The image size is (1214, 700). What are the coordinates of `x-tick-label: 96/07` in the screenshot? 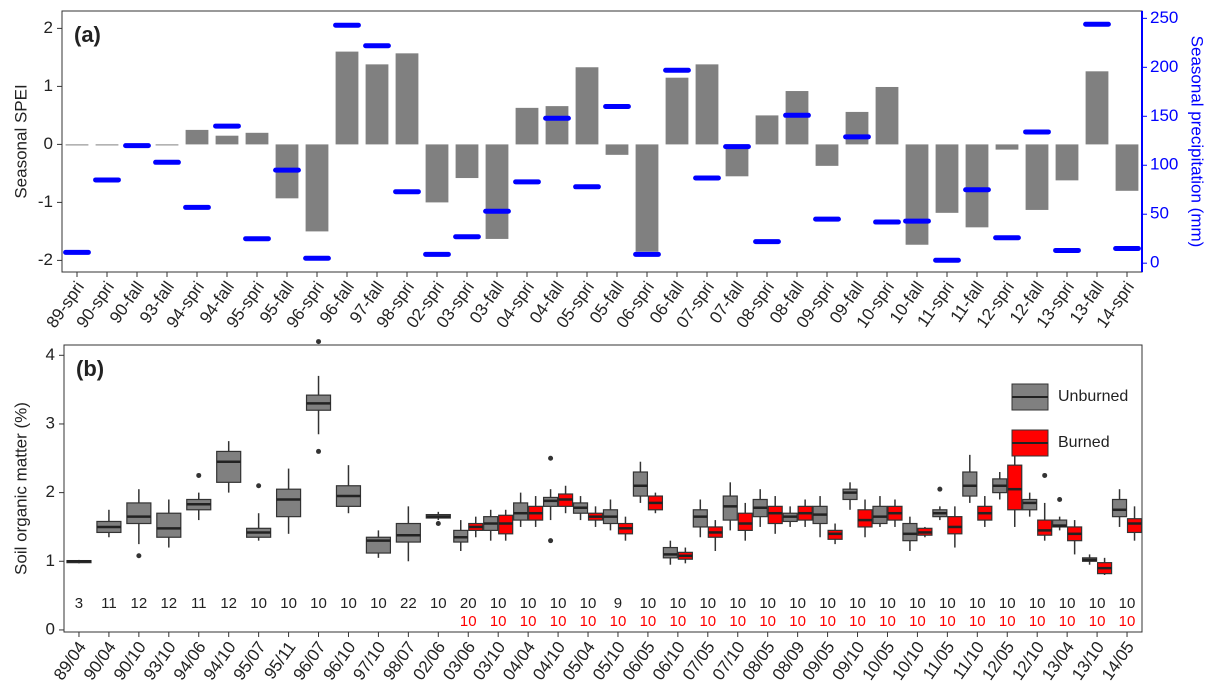 It's located at (310, 661).